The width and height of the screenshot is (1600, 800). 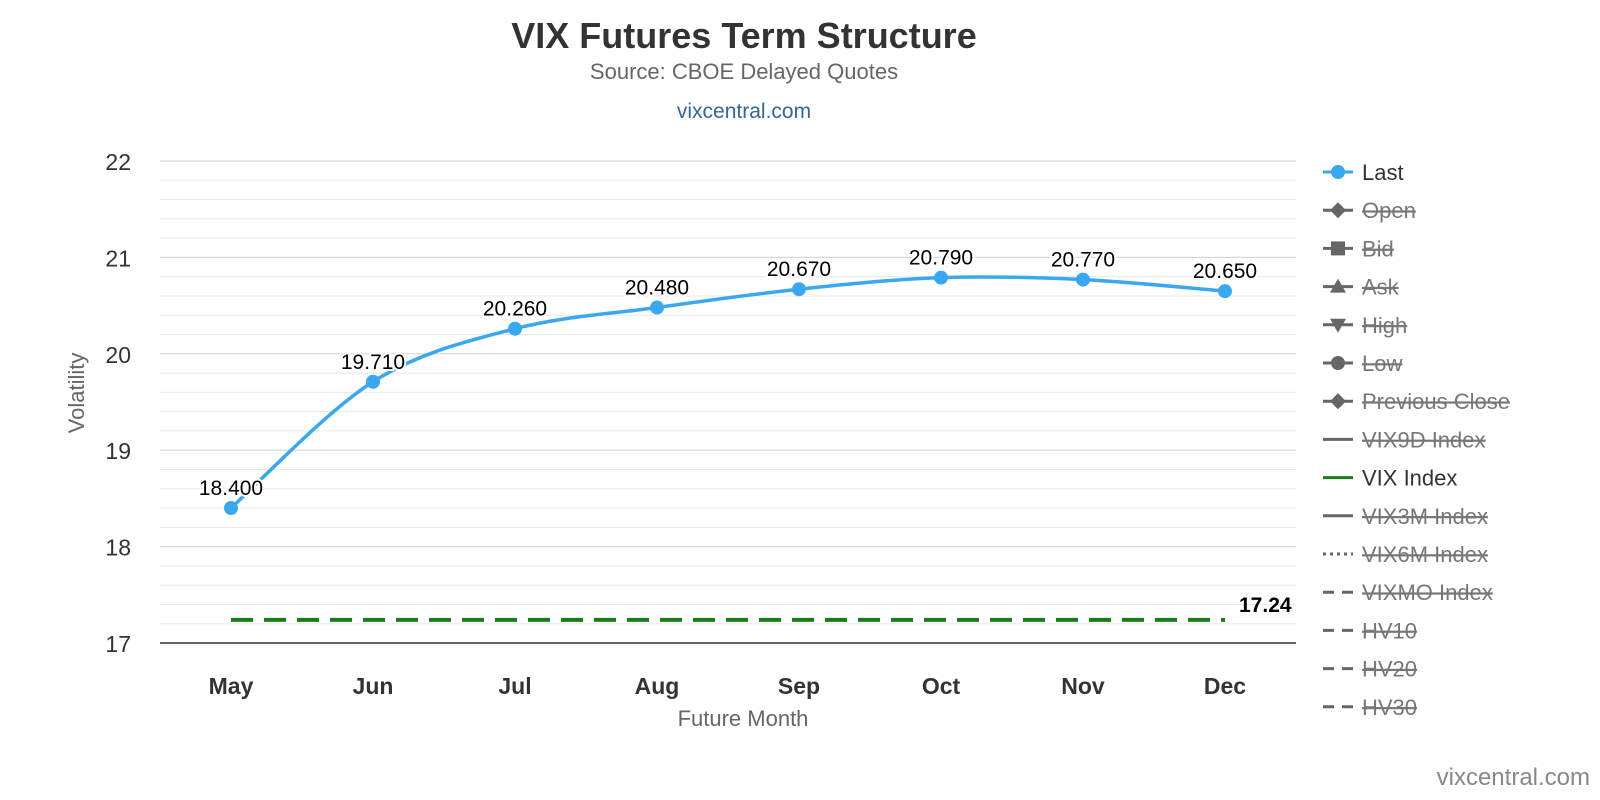 What do you see at coordinates (1389, 707) in the screenshot?
I see `legend-label: HV30` at bounding box center [1389, 707].